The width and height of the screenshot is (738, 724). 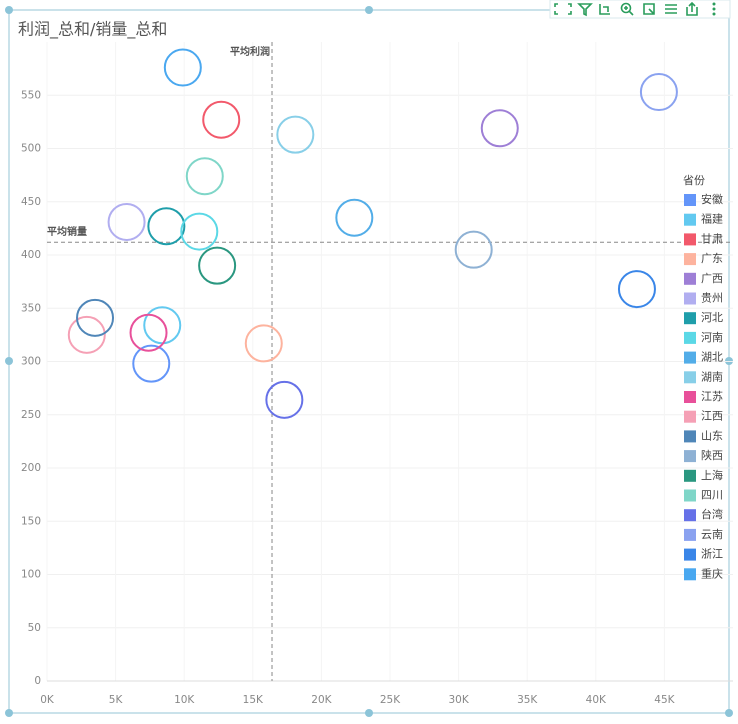 What do you see at coordinates (585, 10) in the screenshot?
I see `filter-icon` at bounding box center [585, 10].